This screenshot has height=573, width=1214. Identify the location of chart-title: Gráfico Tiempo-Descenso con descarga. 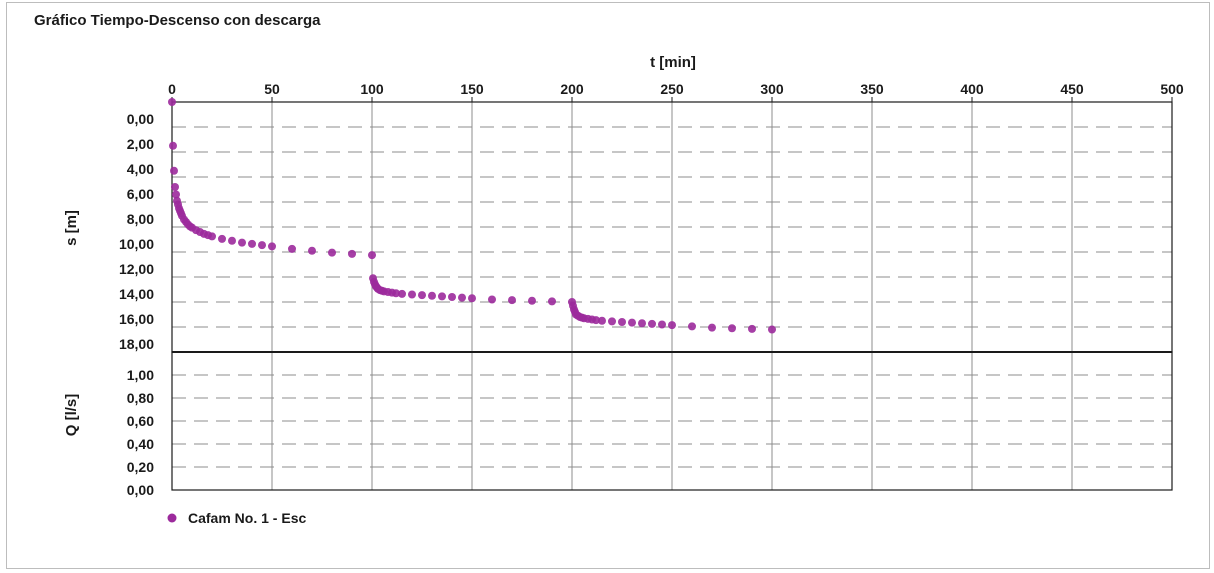
(177, 20).